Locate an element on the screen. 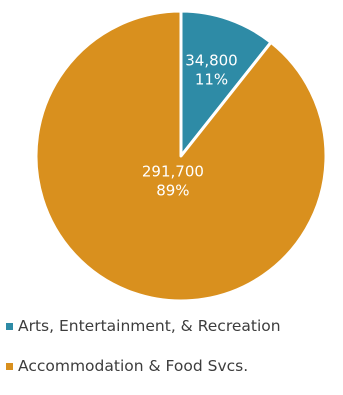 The image size is (343, 395). pie-slice-arts is located at coordinates (226, 83).